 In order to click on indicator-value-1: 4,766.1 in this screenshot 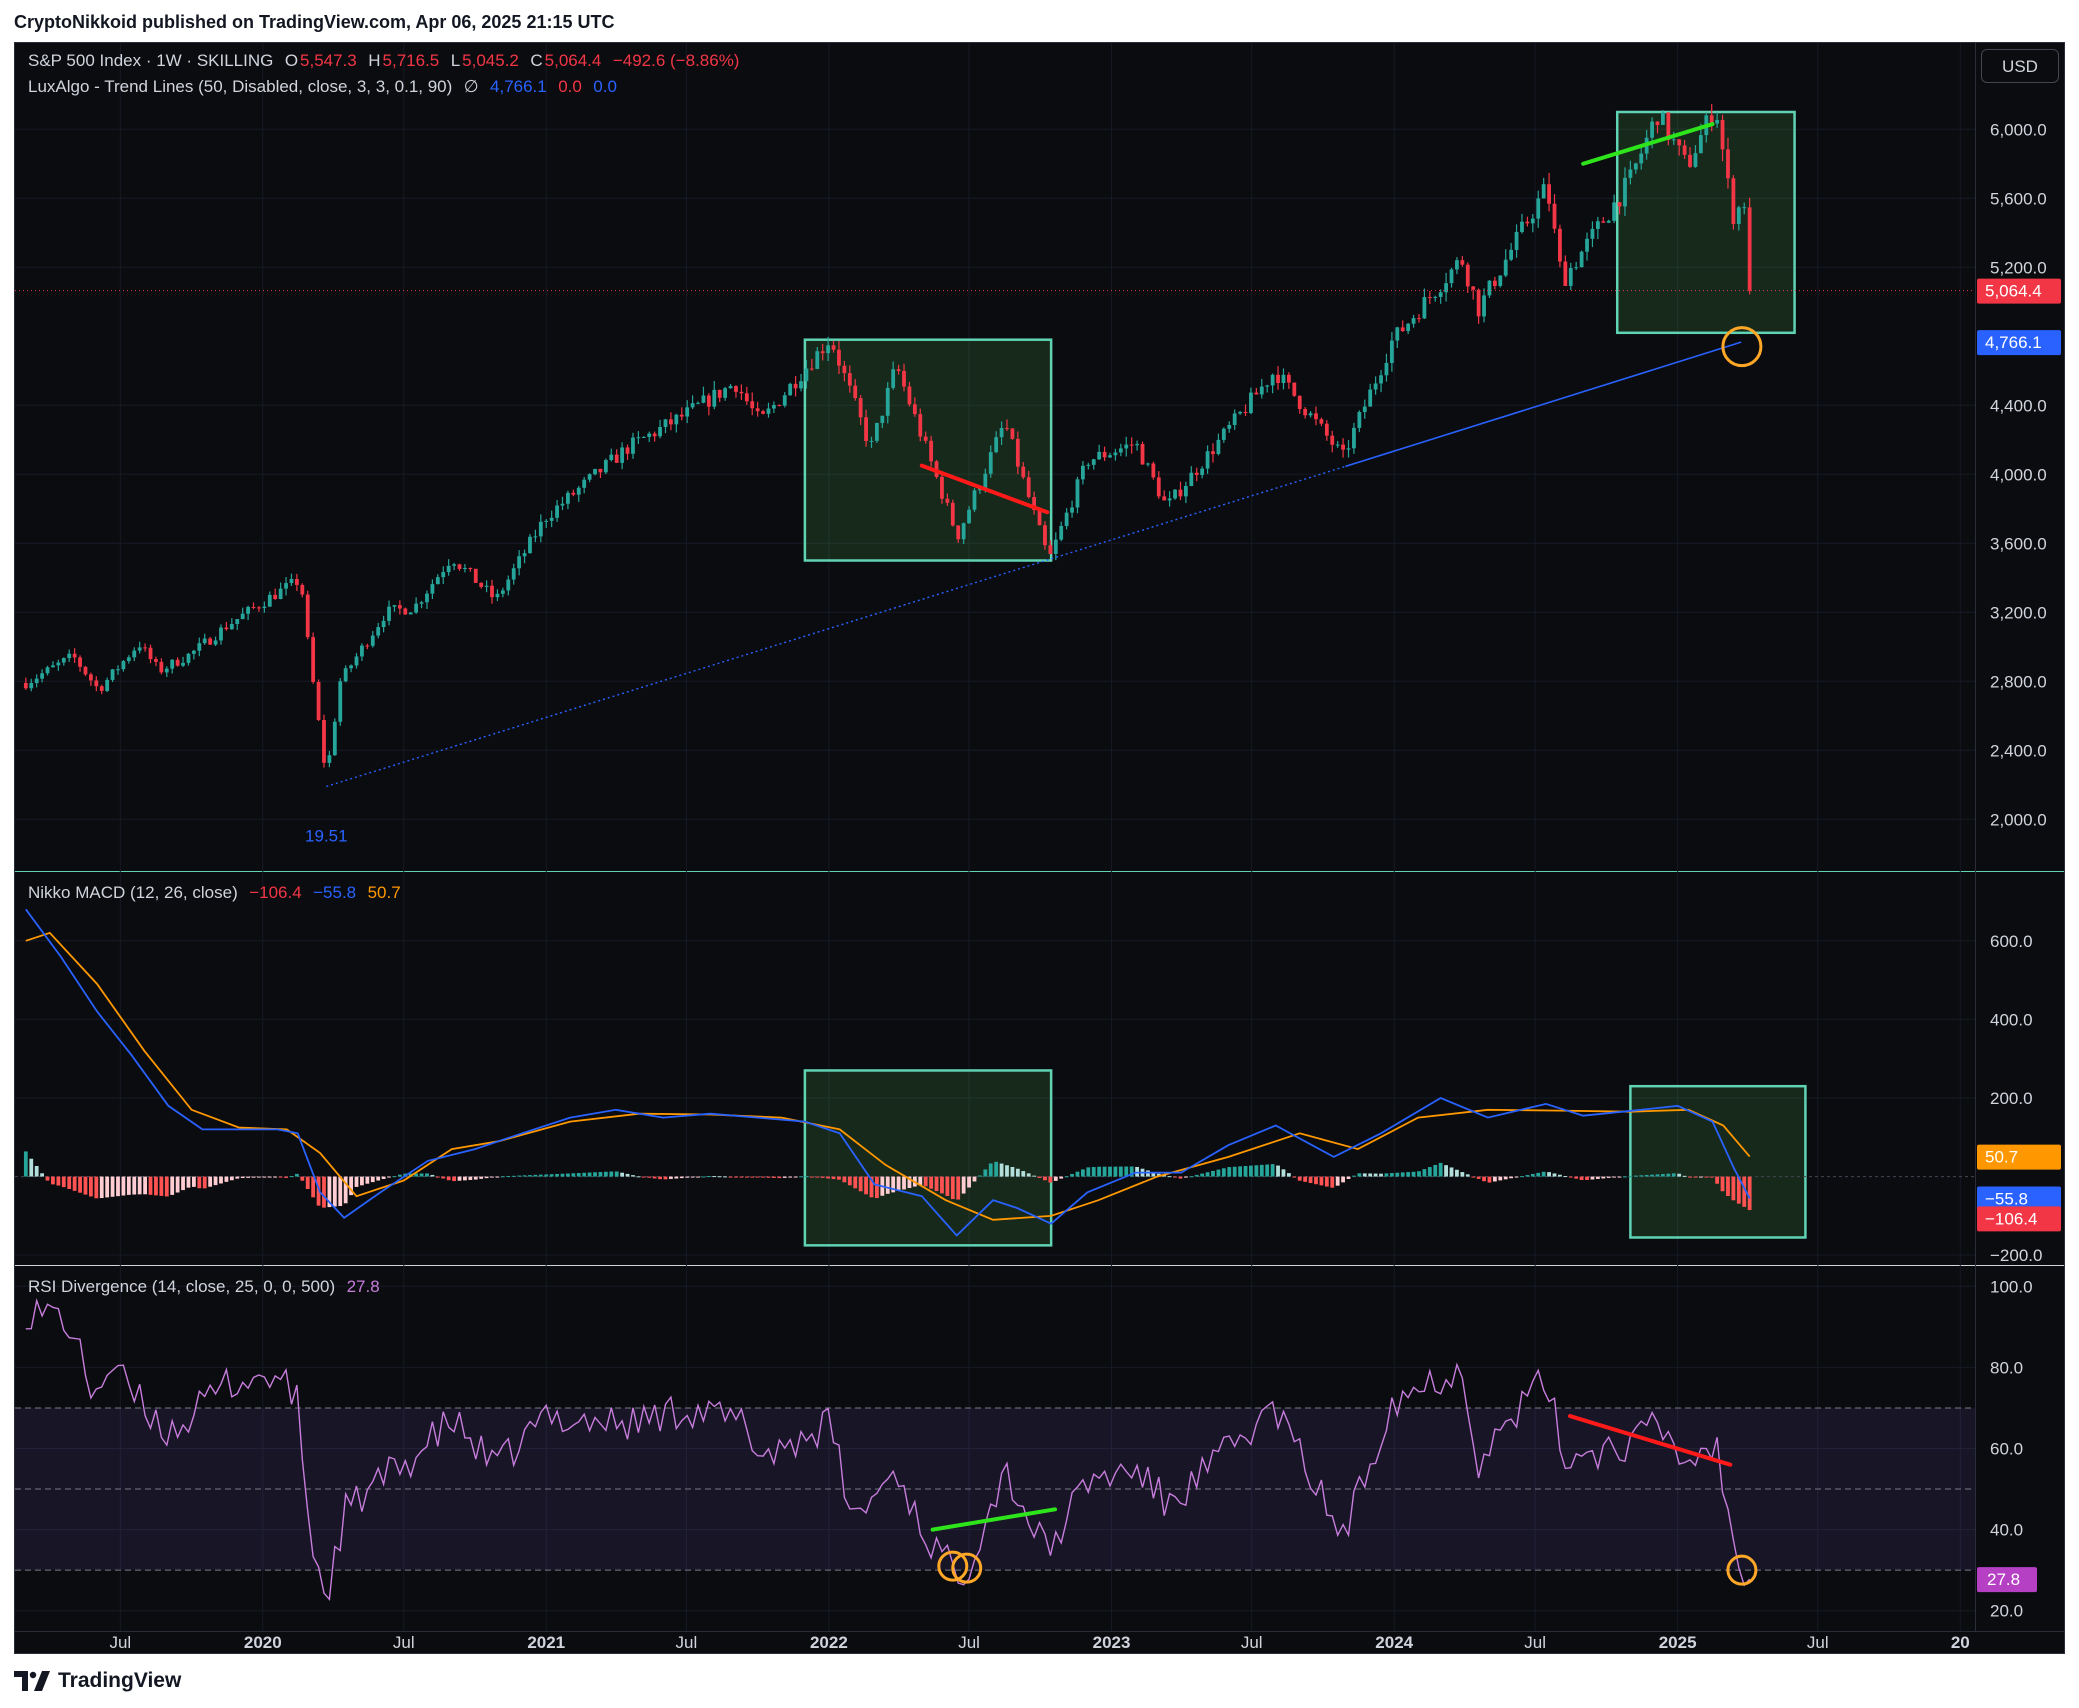, I will do `click(518, 86)`.